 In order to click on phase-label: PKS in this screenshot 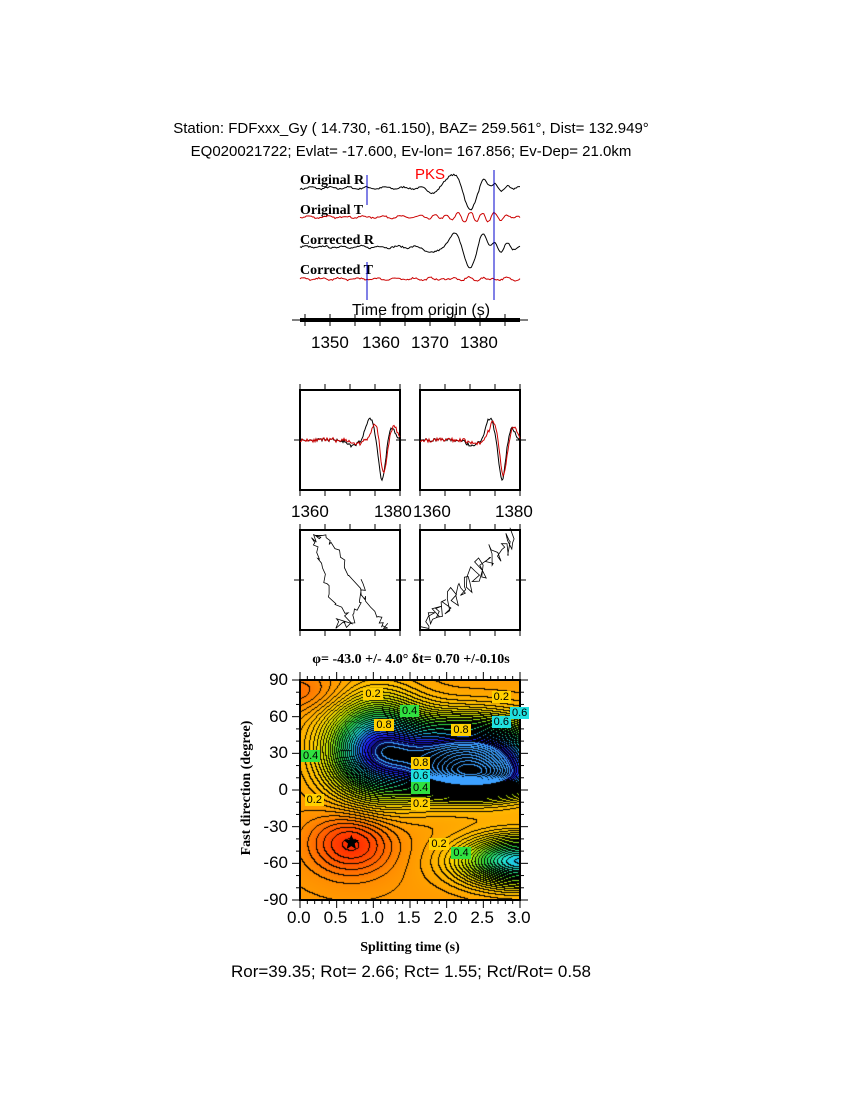, I will do `click(430, 174)`.